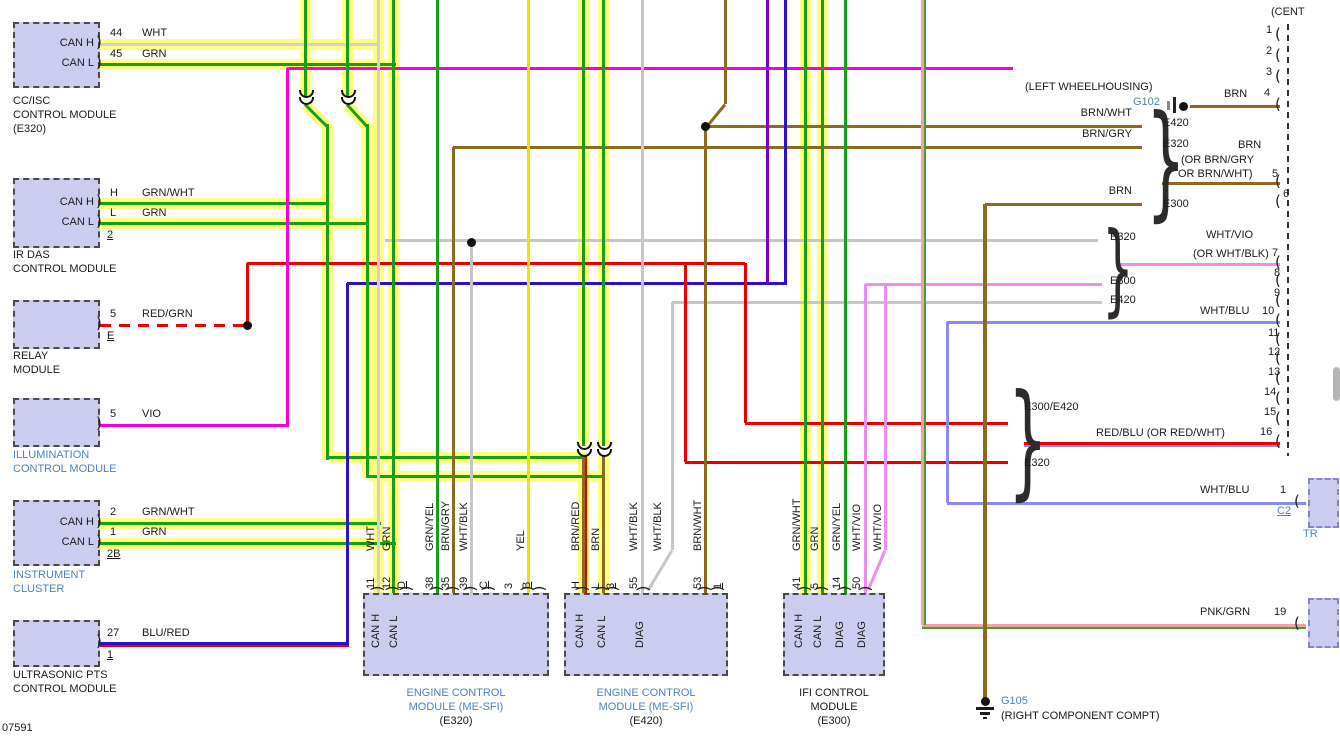 The width and height of the screenshot is (1340, 747). What do you see at coordinates (1231, 254) in the screenshot?
I see `label--or-wht-blk-: (OR WHT/BLK)` at bounding box center [1231, 254].